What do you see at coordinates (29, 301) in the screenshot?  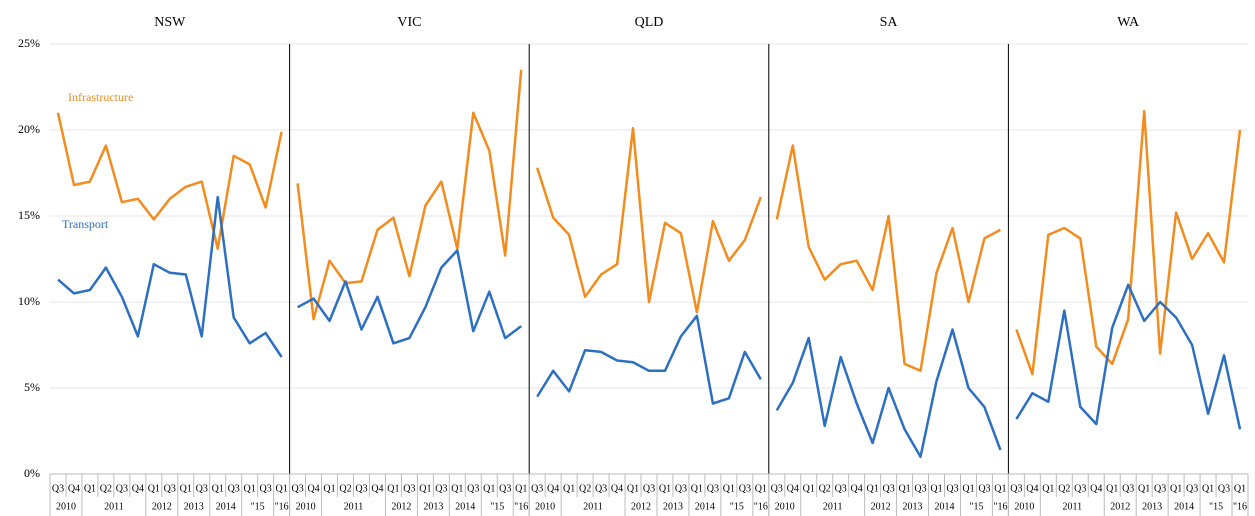 I see `y-tick-label: 10%` at bounding box center [29, 301].